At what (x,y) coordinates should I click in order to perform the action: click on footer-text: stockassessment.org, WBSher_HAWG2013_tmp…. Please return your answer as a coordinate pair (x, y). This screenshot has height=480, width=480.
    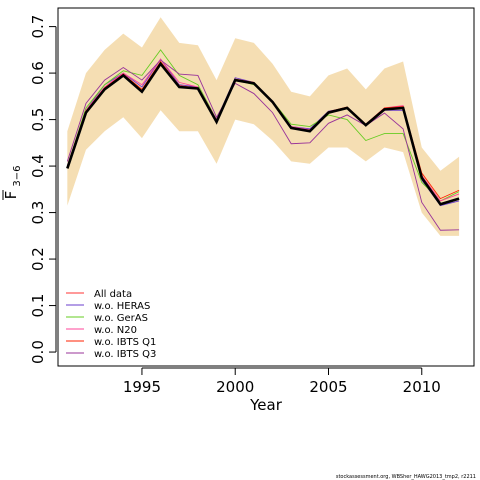
    Looking at the image, I should click on (406, 477).